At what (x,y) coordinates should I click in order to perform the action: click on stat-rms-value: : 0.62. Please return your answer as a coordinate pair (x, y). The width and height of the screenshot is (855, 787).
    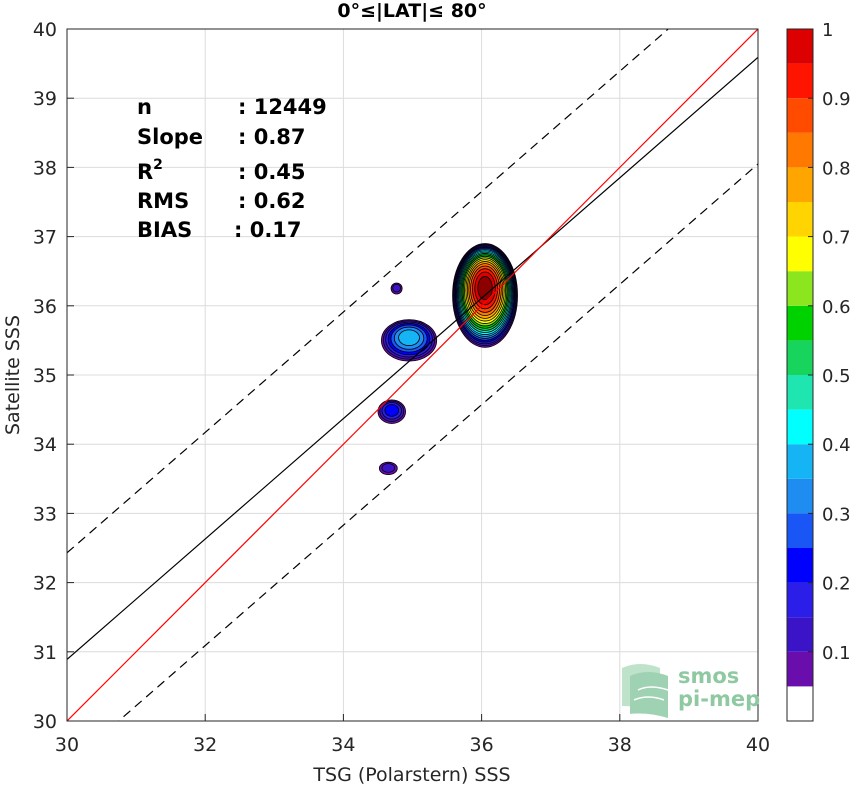
    Looking at the image, I should click on (272, 201).